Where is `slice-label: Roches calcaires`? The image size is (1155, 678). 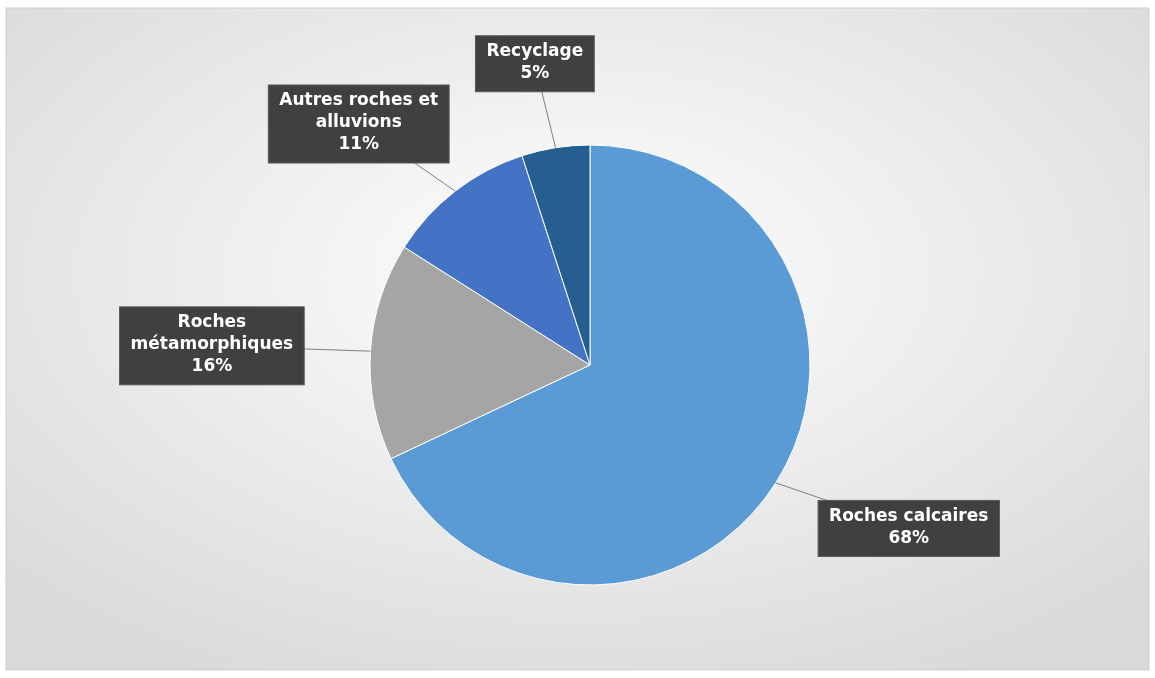
slice-label: Roches calcaires is located at coordinates (909, 514).